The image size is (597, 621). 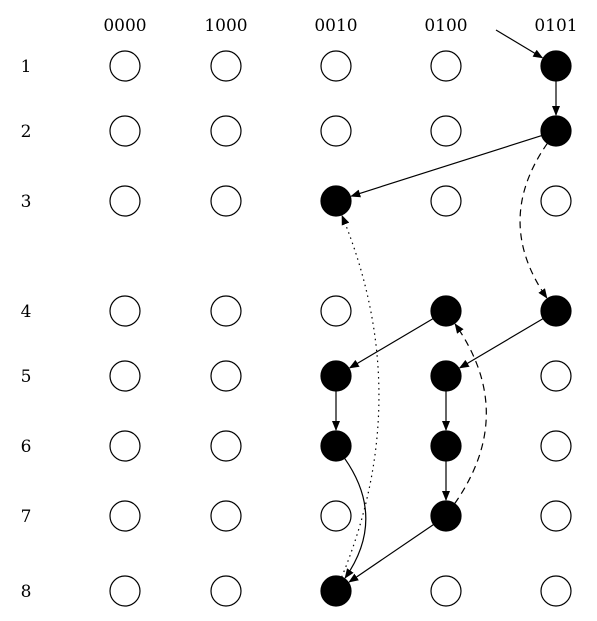 I want to click on column-labels: 0000 1000 0010 0100 0101, so click(x=340, y=26).